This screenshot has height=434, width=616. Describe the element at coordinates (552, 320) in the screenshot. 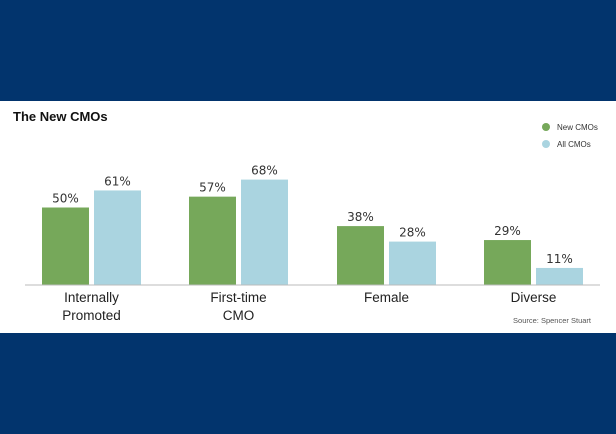

I see `source-note: Source: Spencer Stuart` at that location.